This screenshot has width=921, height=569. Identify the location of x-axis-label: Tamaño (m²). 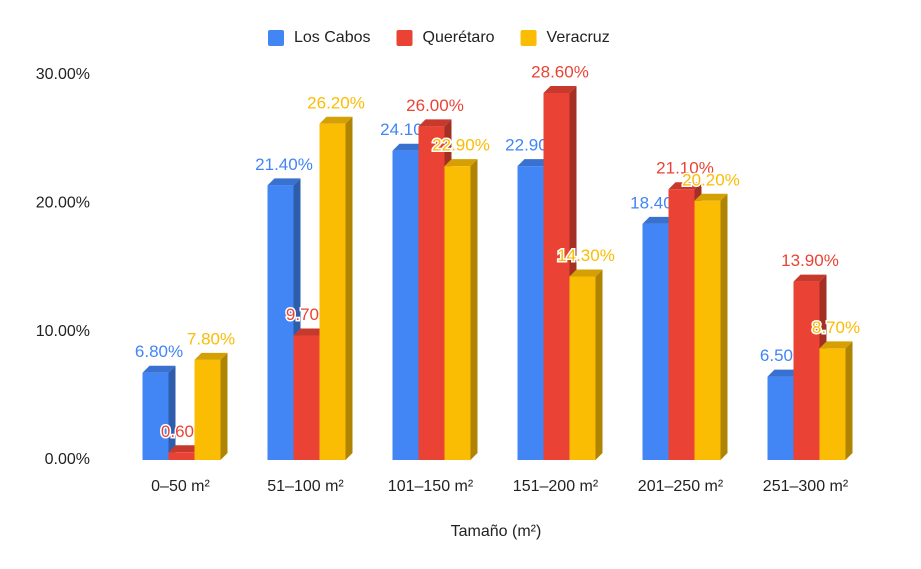
(496, 531).